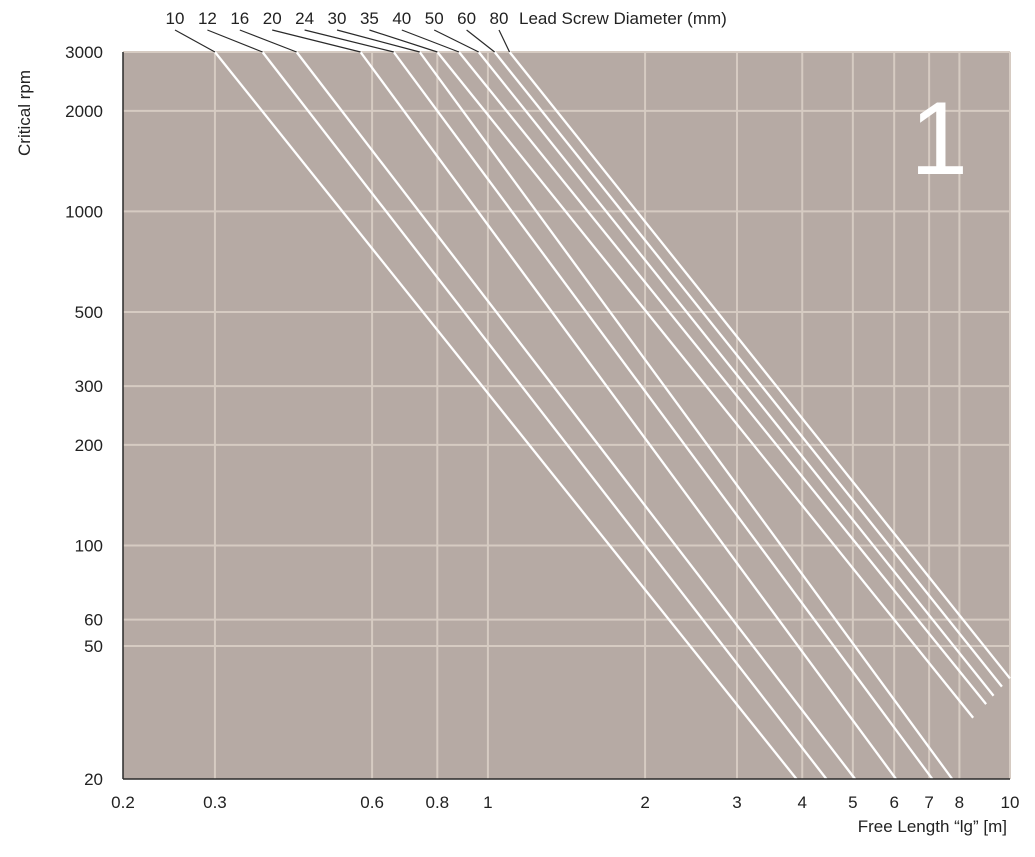 This screenshot has width=1035, height=857. Describe the element at coordinates (369, 18) in the screenshot. I see `series-label-35: 35` at that location.